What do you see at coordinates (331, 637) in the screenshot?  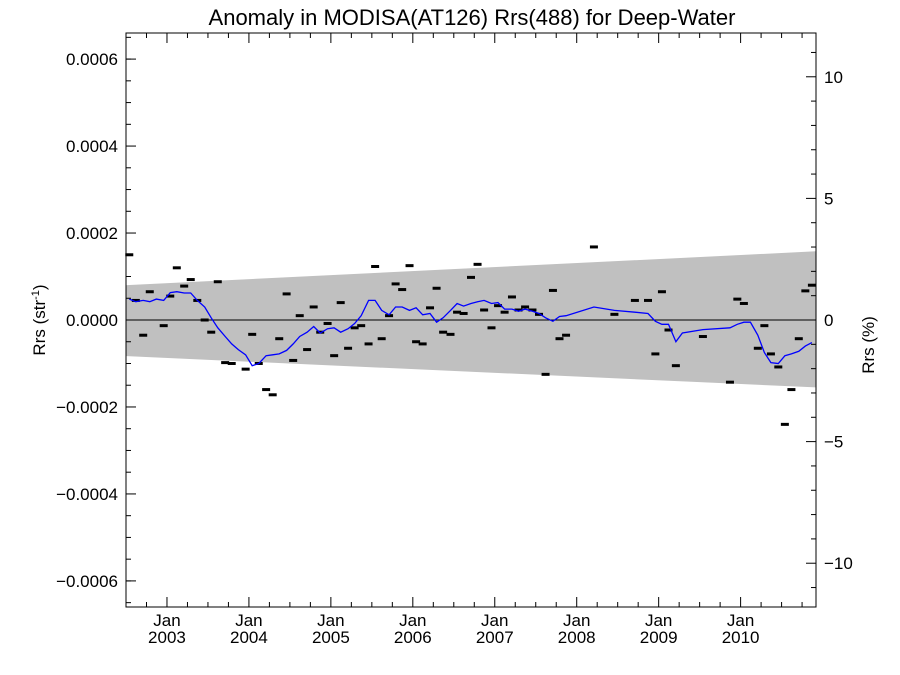 I see `x-tick-year-2: 2005` at bounding box center [331, 637].